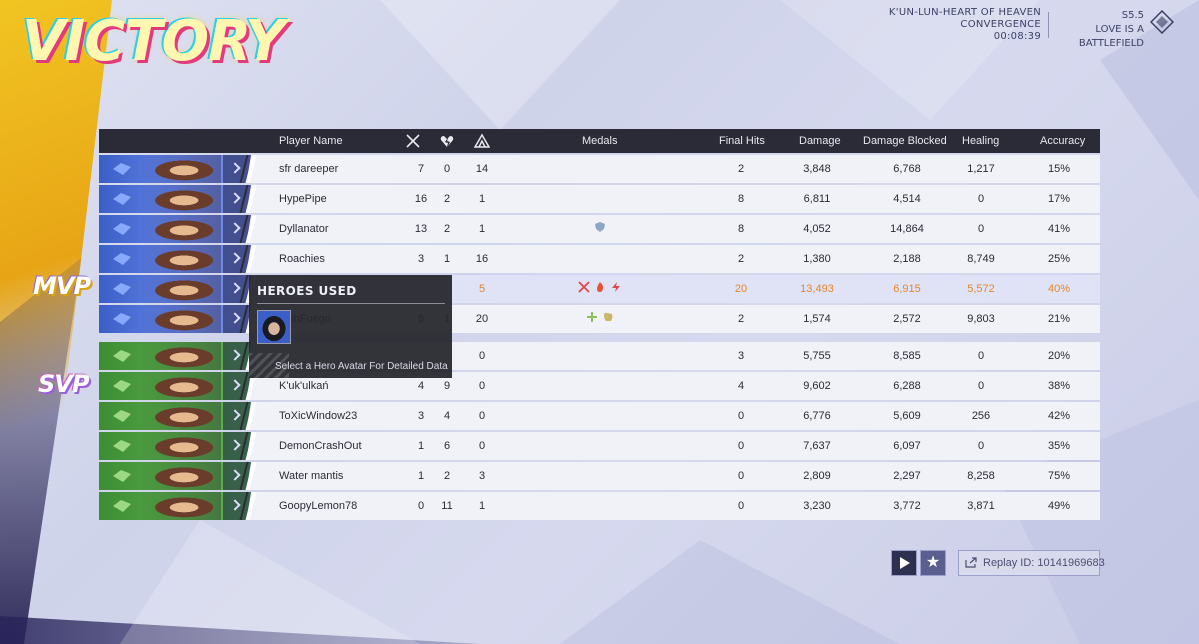 The image size is (1199, 644). Describe the element at coordinates (599, 386) in the screenshot. I see `player-row: K'uk'ulkań 4 9 0 4 9,602 6,288 0 38%` at that location.